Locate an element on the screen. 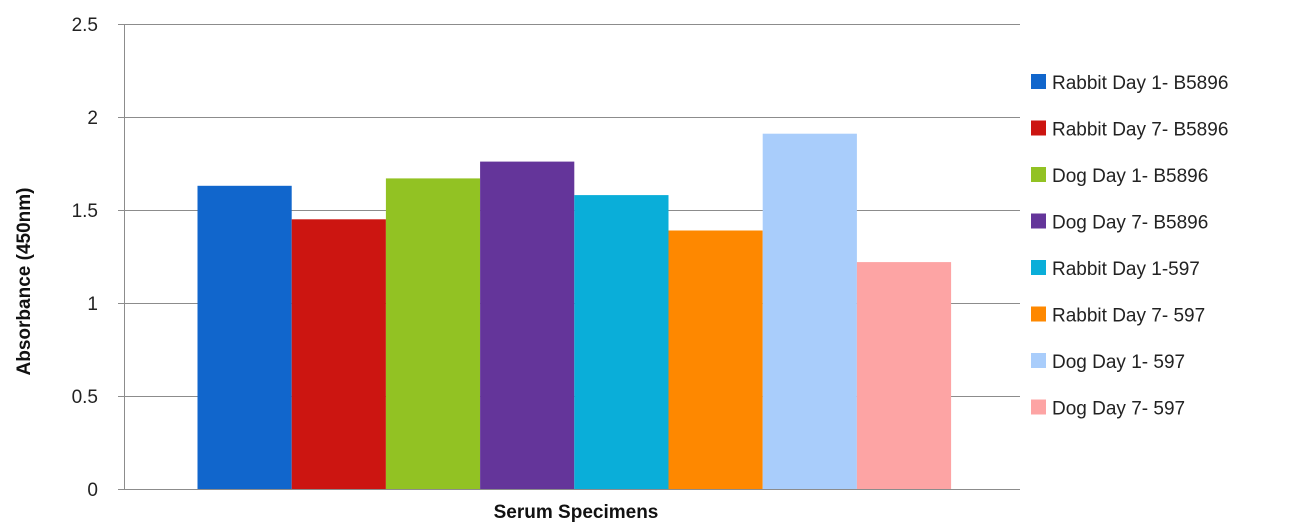  legend-label: Dog Day 7- B5896 is located at coordinates (1130, 223).